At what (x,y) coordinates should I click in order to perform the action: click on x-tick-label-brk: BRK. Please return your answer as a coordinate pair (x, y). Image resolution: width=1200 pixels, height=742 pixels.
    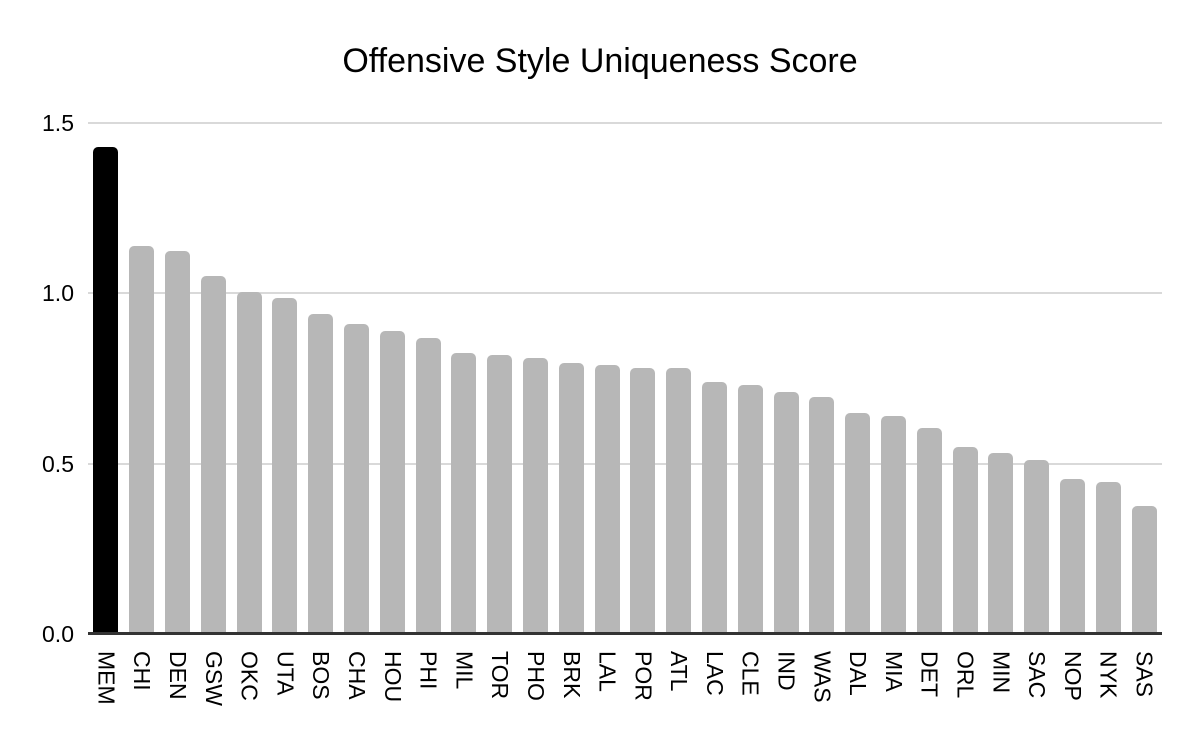
    Looking at the image, I should click on (571, 675).